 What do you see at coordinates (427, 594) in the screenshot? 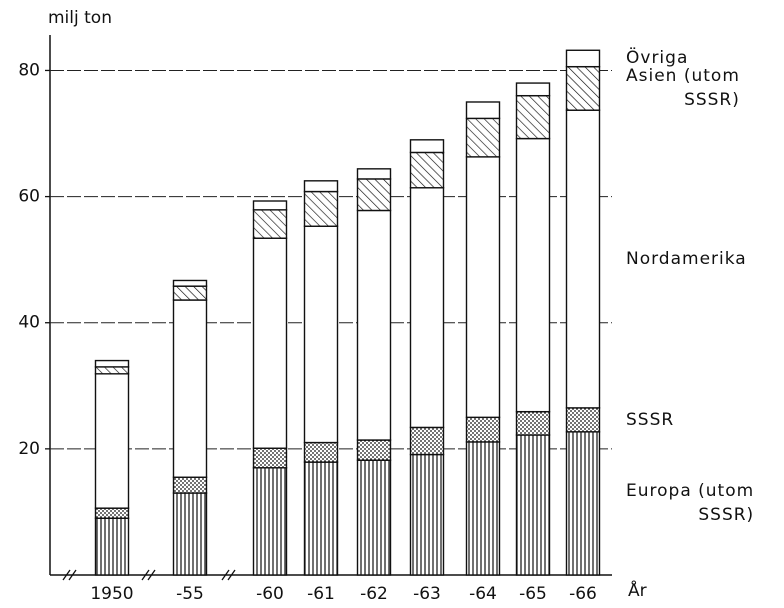
I see `x-tick-label: -63` at bounding box center [427, 594].